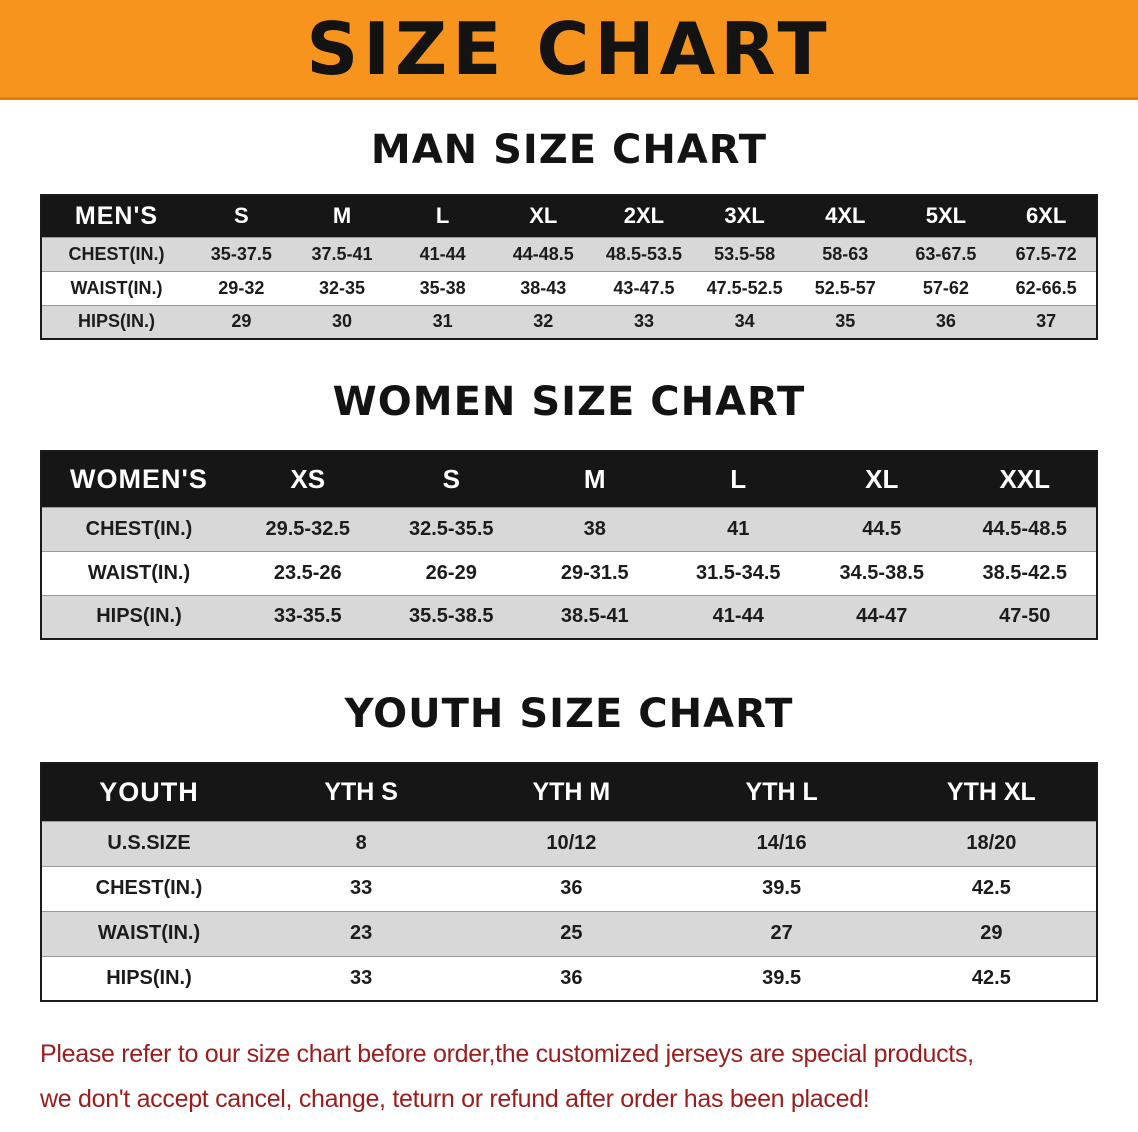 The height and width of the screenshot is (1132, 1138). I want to click on size-value: 23.5-26, so click(307, 572).